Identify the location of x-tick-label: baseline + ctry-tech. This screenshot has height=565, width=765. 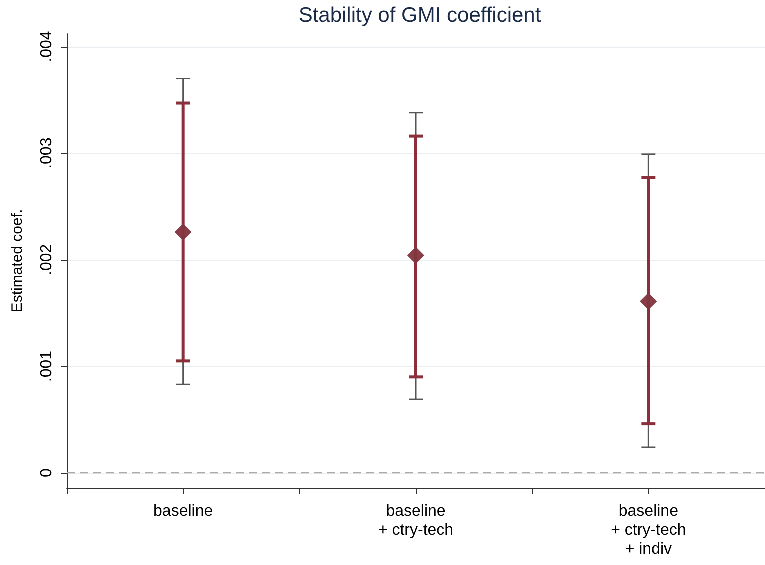
(416, 521).